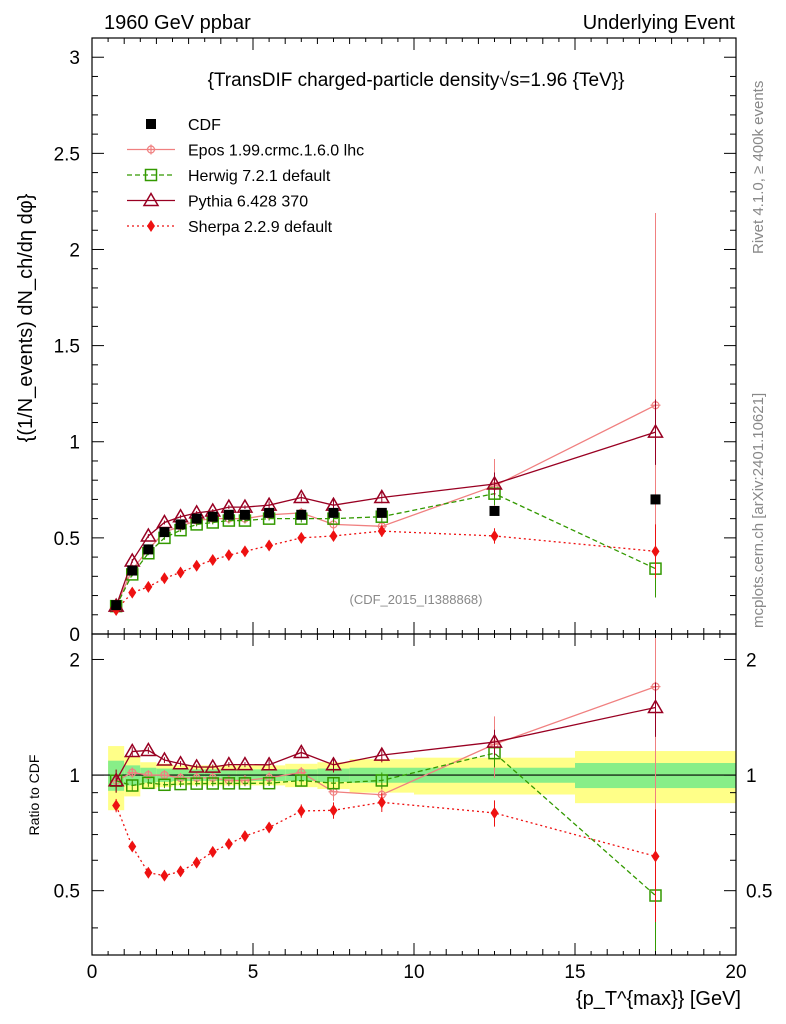 The image size is (786, 1024). I want to click on header-left: 1960 GeV ppbar, so click(177, 23).